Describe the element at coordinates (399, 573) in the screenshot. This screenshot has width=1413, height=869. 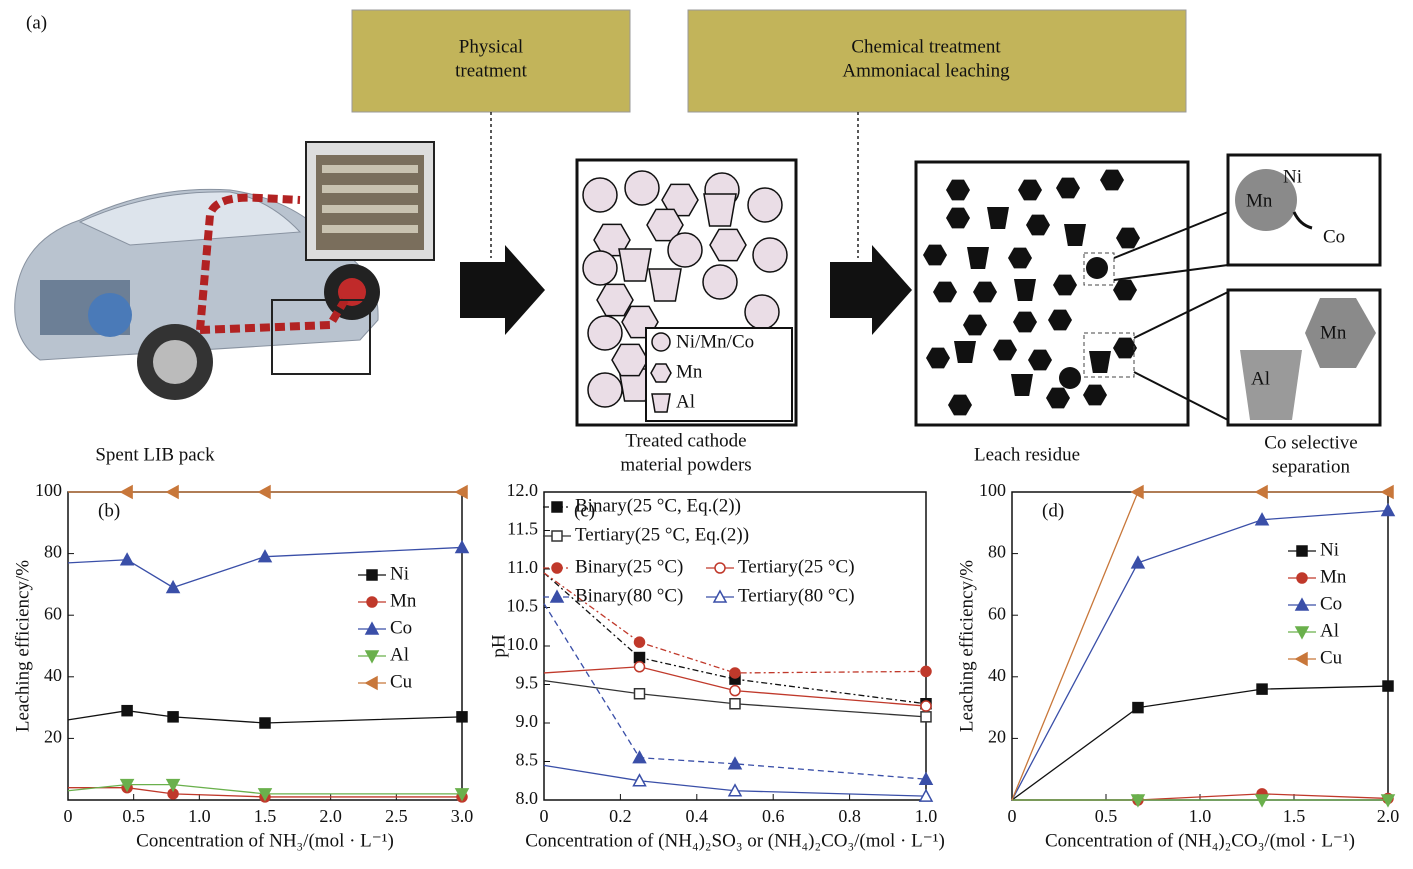
I see `legend-text: Ni` at that location.